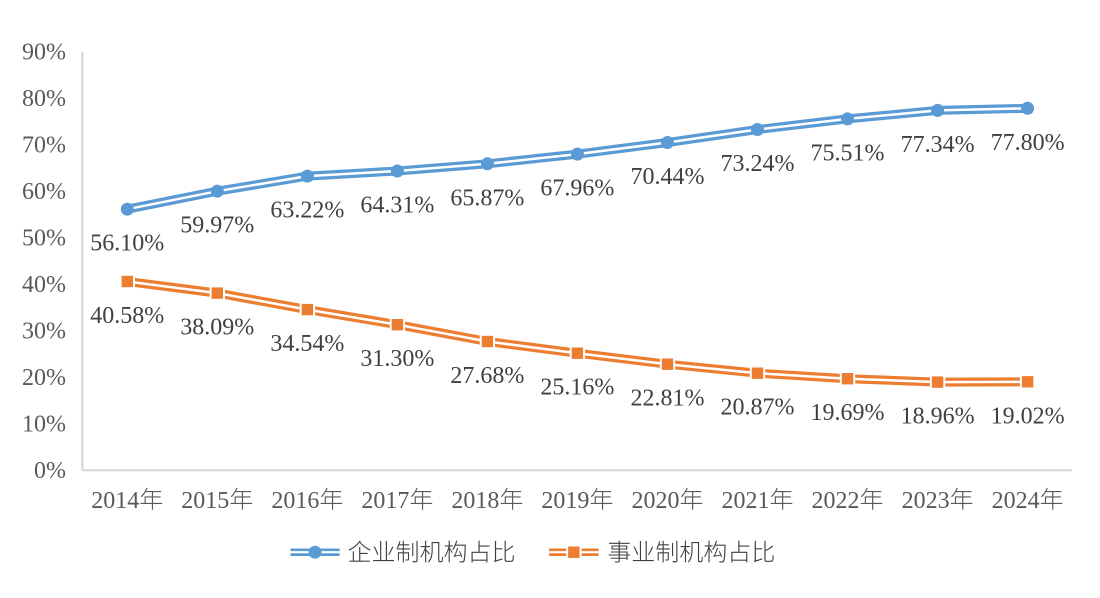 The height and width of the screenshot is (598, 1100). Describe the element at coordinates (115, 501) in the screenshot. I see `svg-text: 2014` at that location.